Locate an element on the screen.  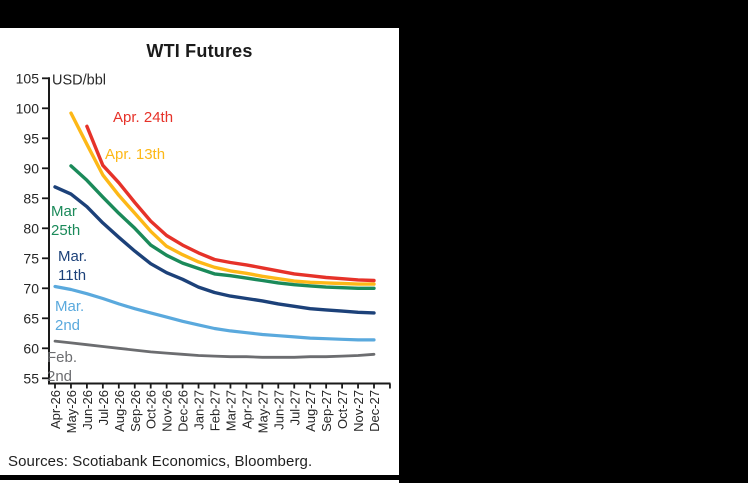
x-axis-tick-label: Mar-27 is located at coordinates (230, 410).